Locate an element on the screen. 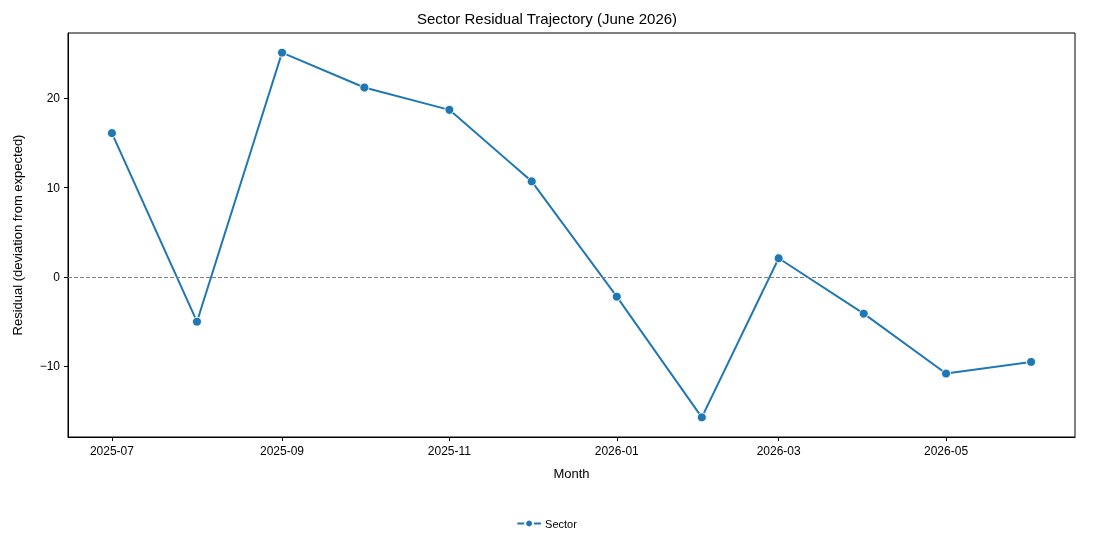  x-tick-label: 2025-09 is located at coordinates (282, 451).